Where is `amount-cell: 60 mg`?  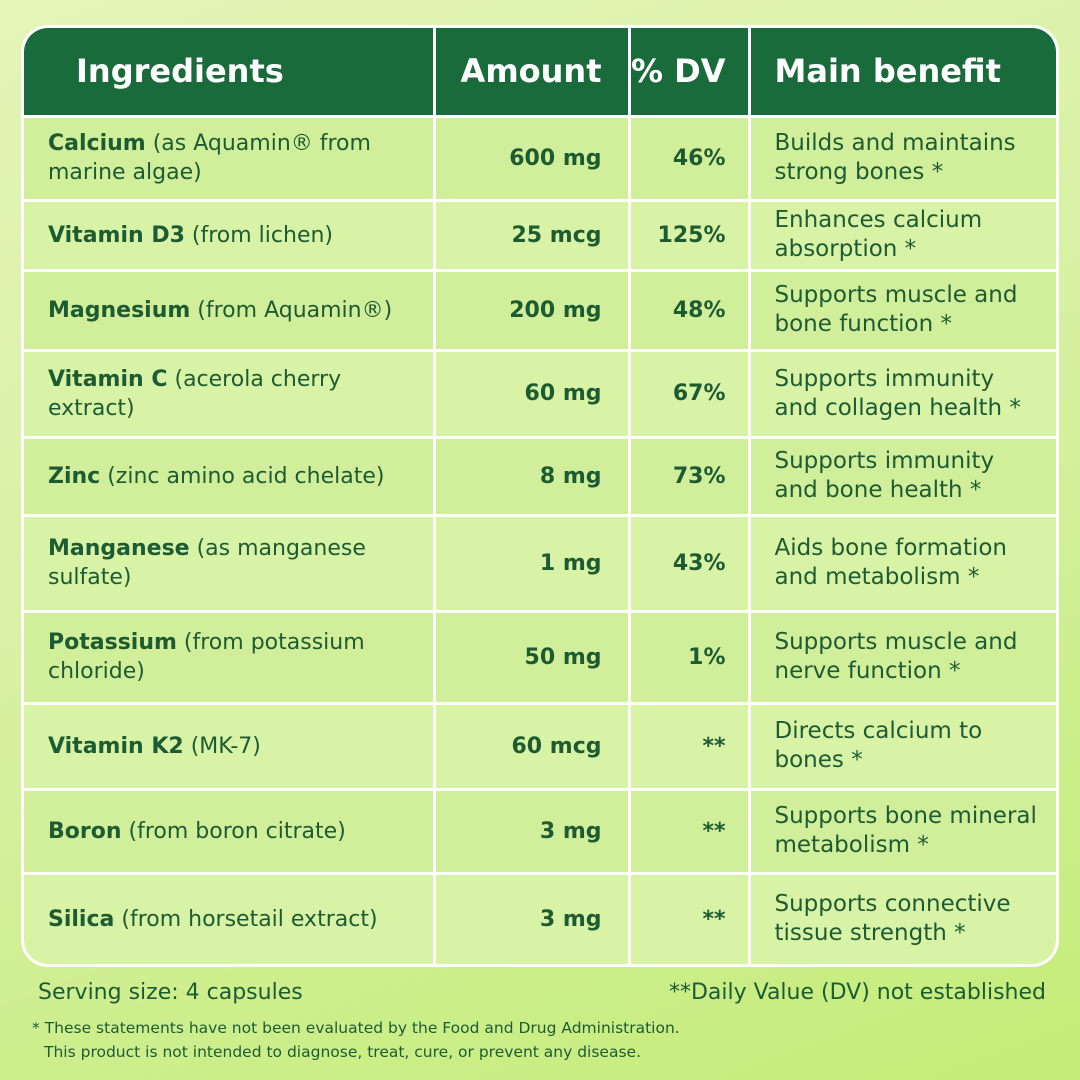
amount-cell: 60 mg is located at coordinates (531, 393).